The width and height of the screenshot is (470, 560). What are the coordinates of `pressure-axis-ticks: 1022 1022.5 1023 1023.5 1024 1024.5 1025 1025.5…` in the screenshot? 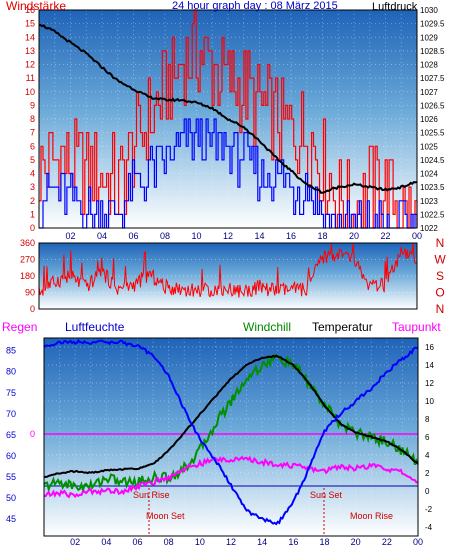 It's located at (432, 119).